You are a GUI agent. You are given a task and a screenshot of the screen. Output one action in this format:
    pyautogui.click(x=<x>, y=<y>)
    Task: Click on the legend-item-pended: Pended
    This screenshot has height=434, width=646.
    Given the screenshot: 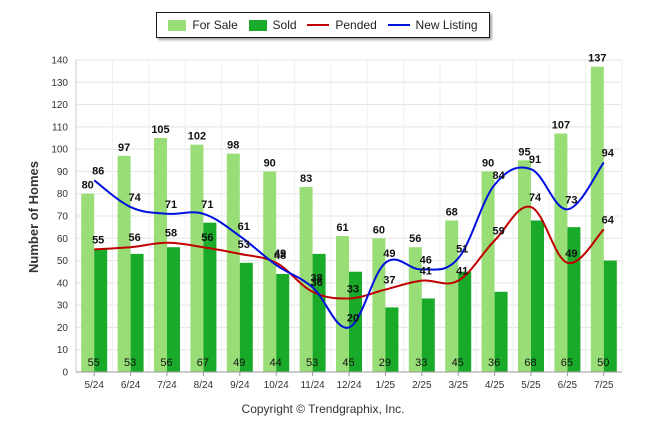 What is the action you would take?
    pyautogui.click(x=342, y=25)
    